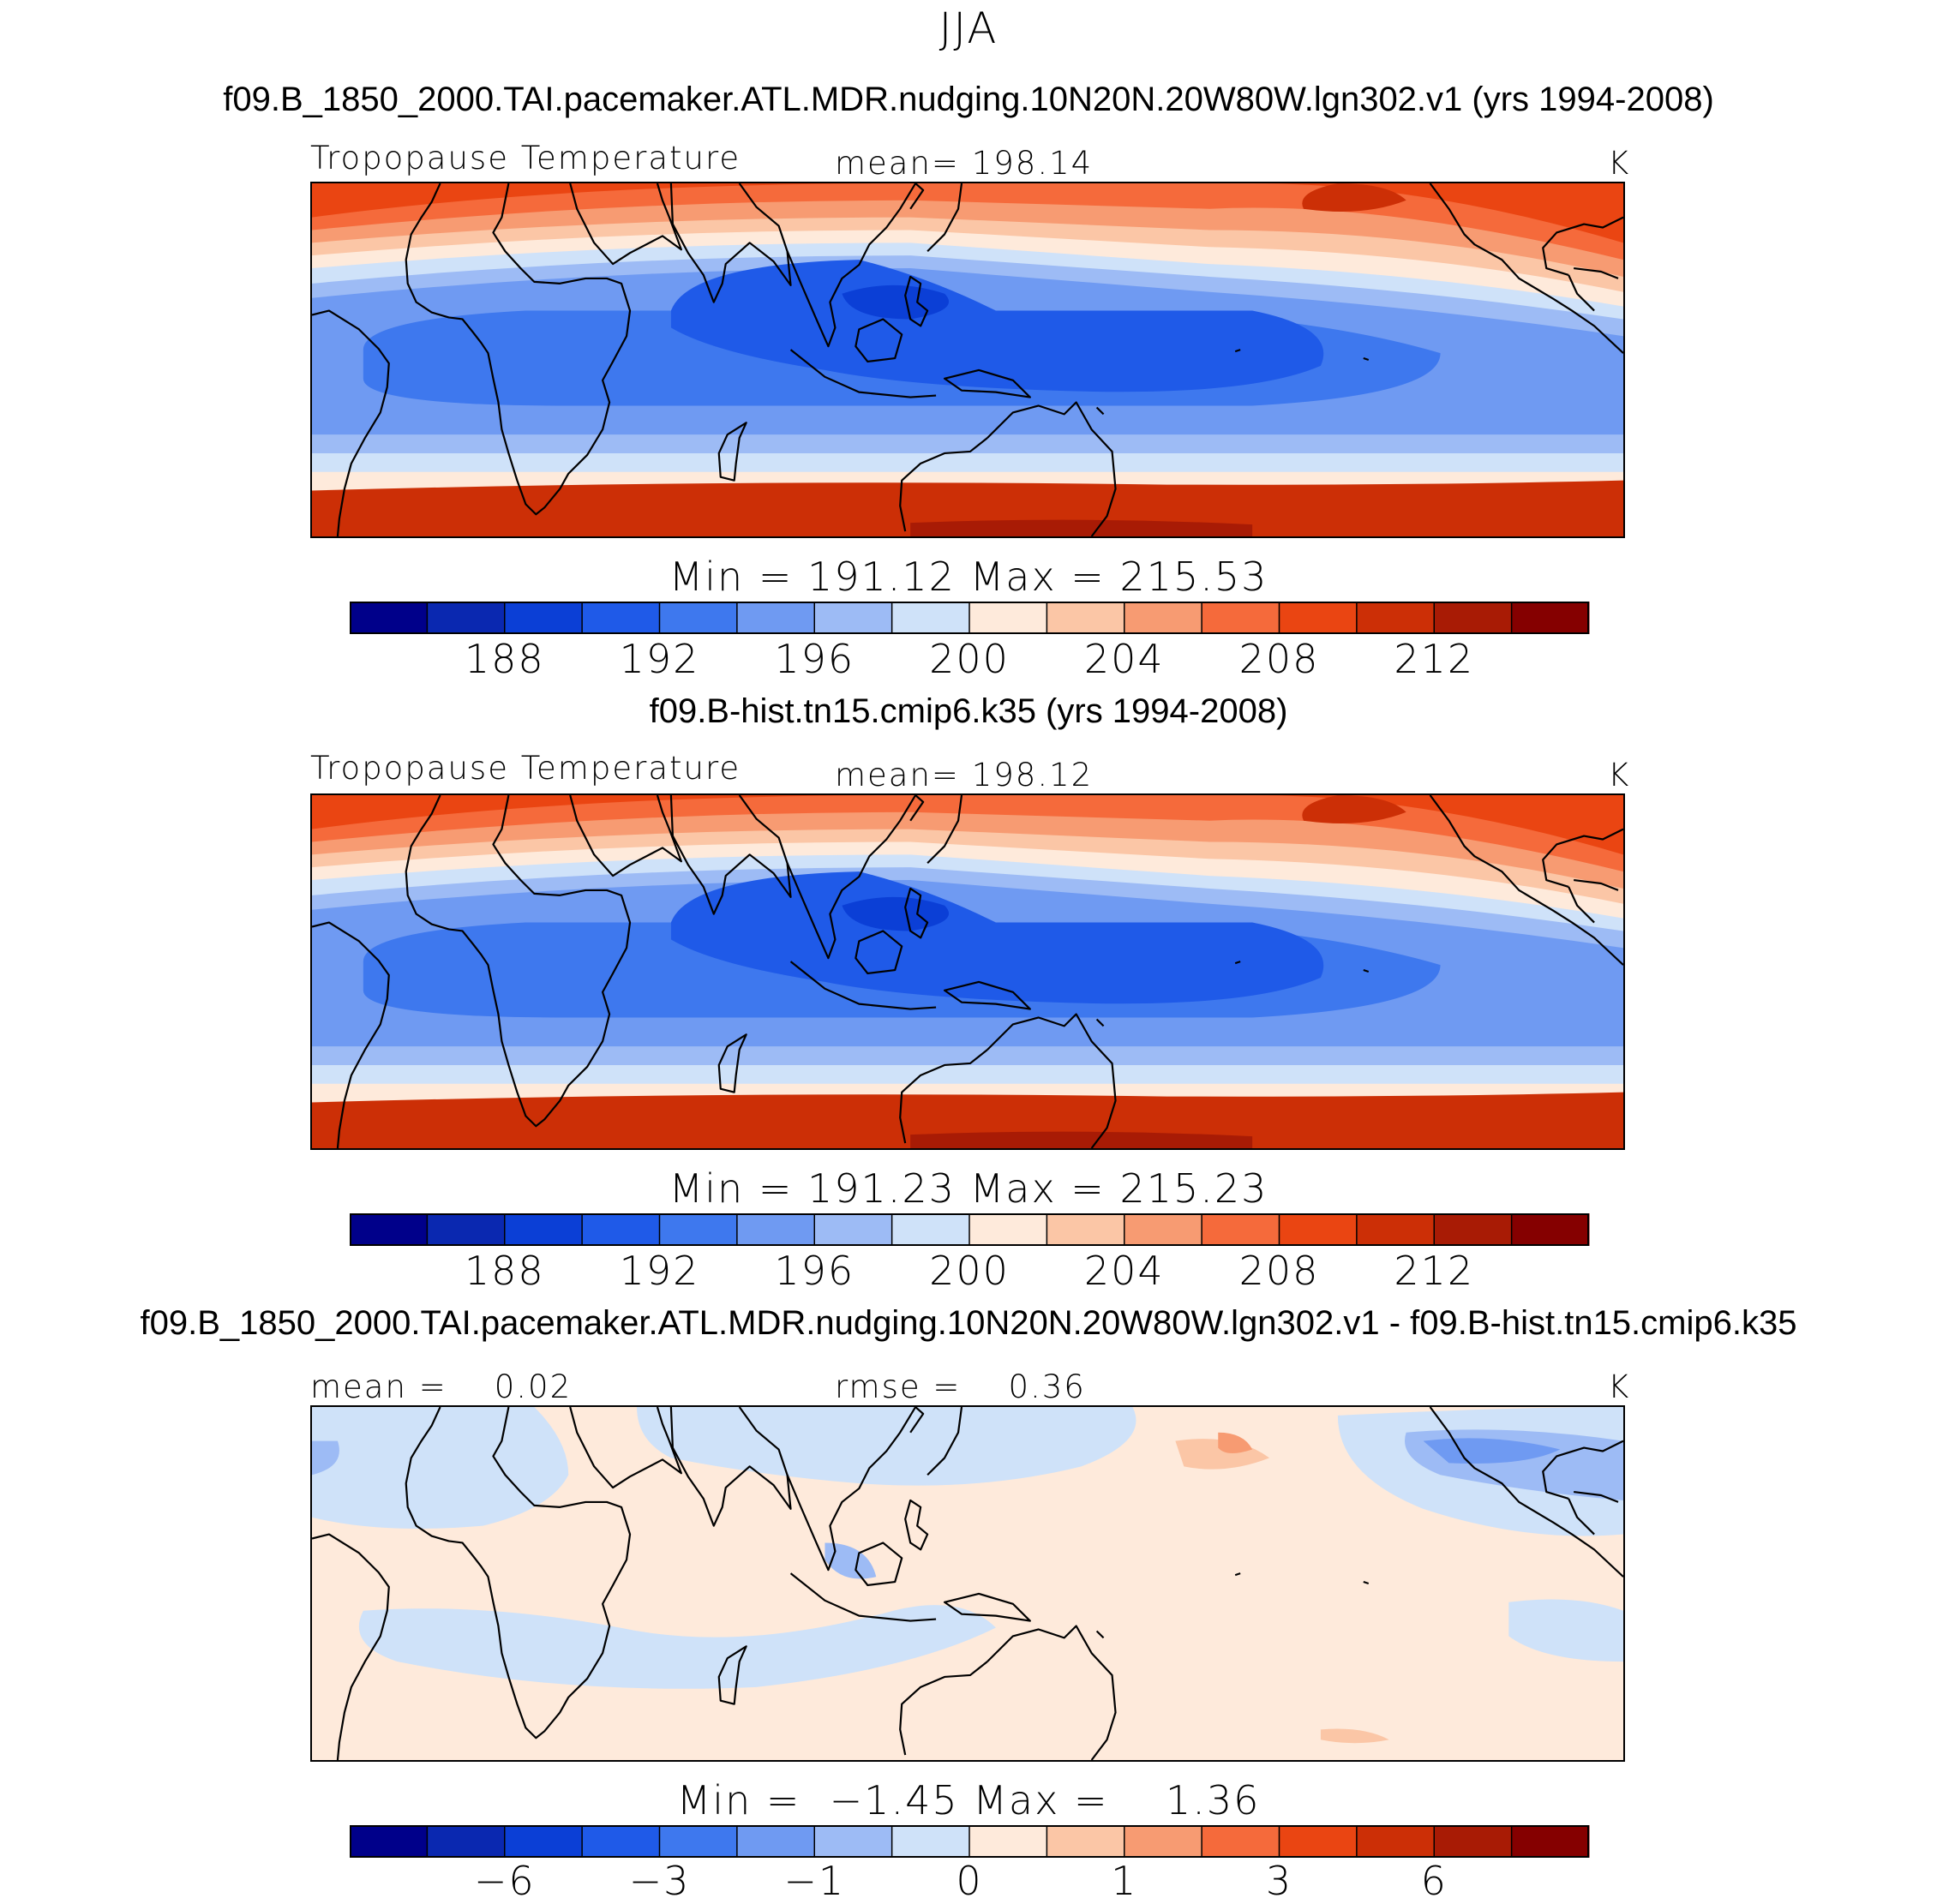  I want to click on colorbar-1-tick-label: 196, so click(815, 659).